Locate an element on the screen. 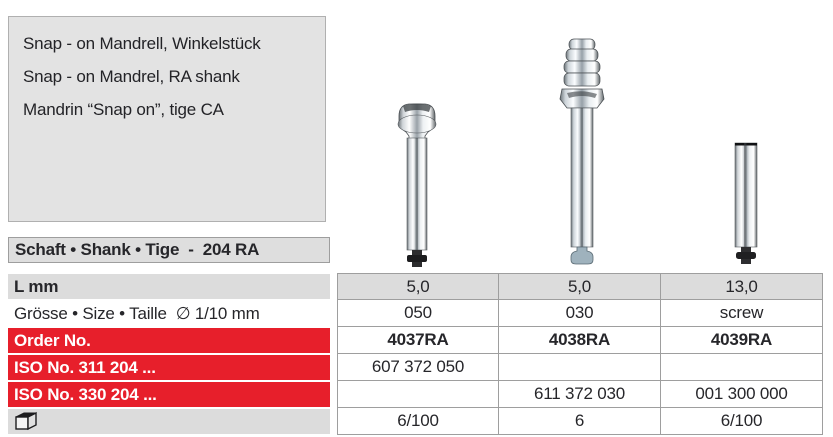 This screenshot has width=833, height=437. desc-line-german: Snap - on Mandrell, Winkelstück is located at coordinates (142, 43).